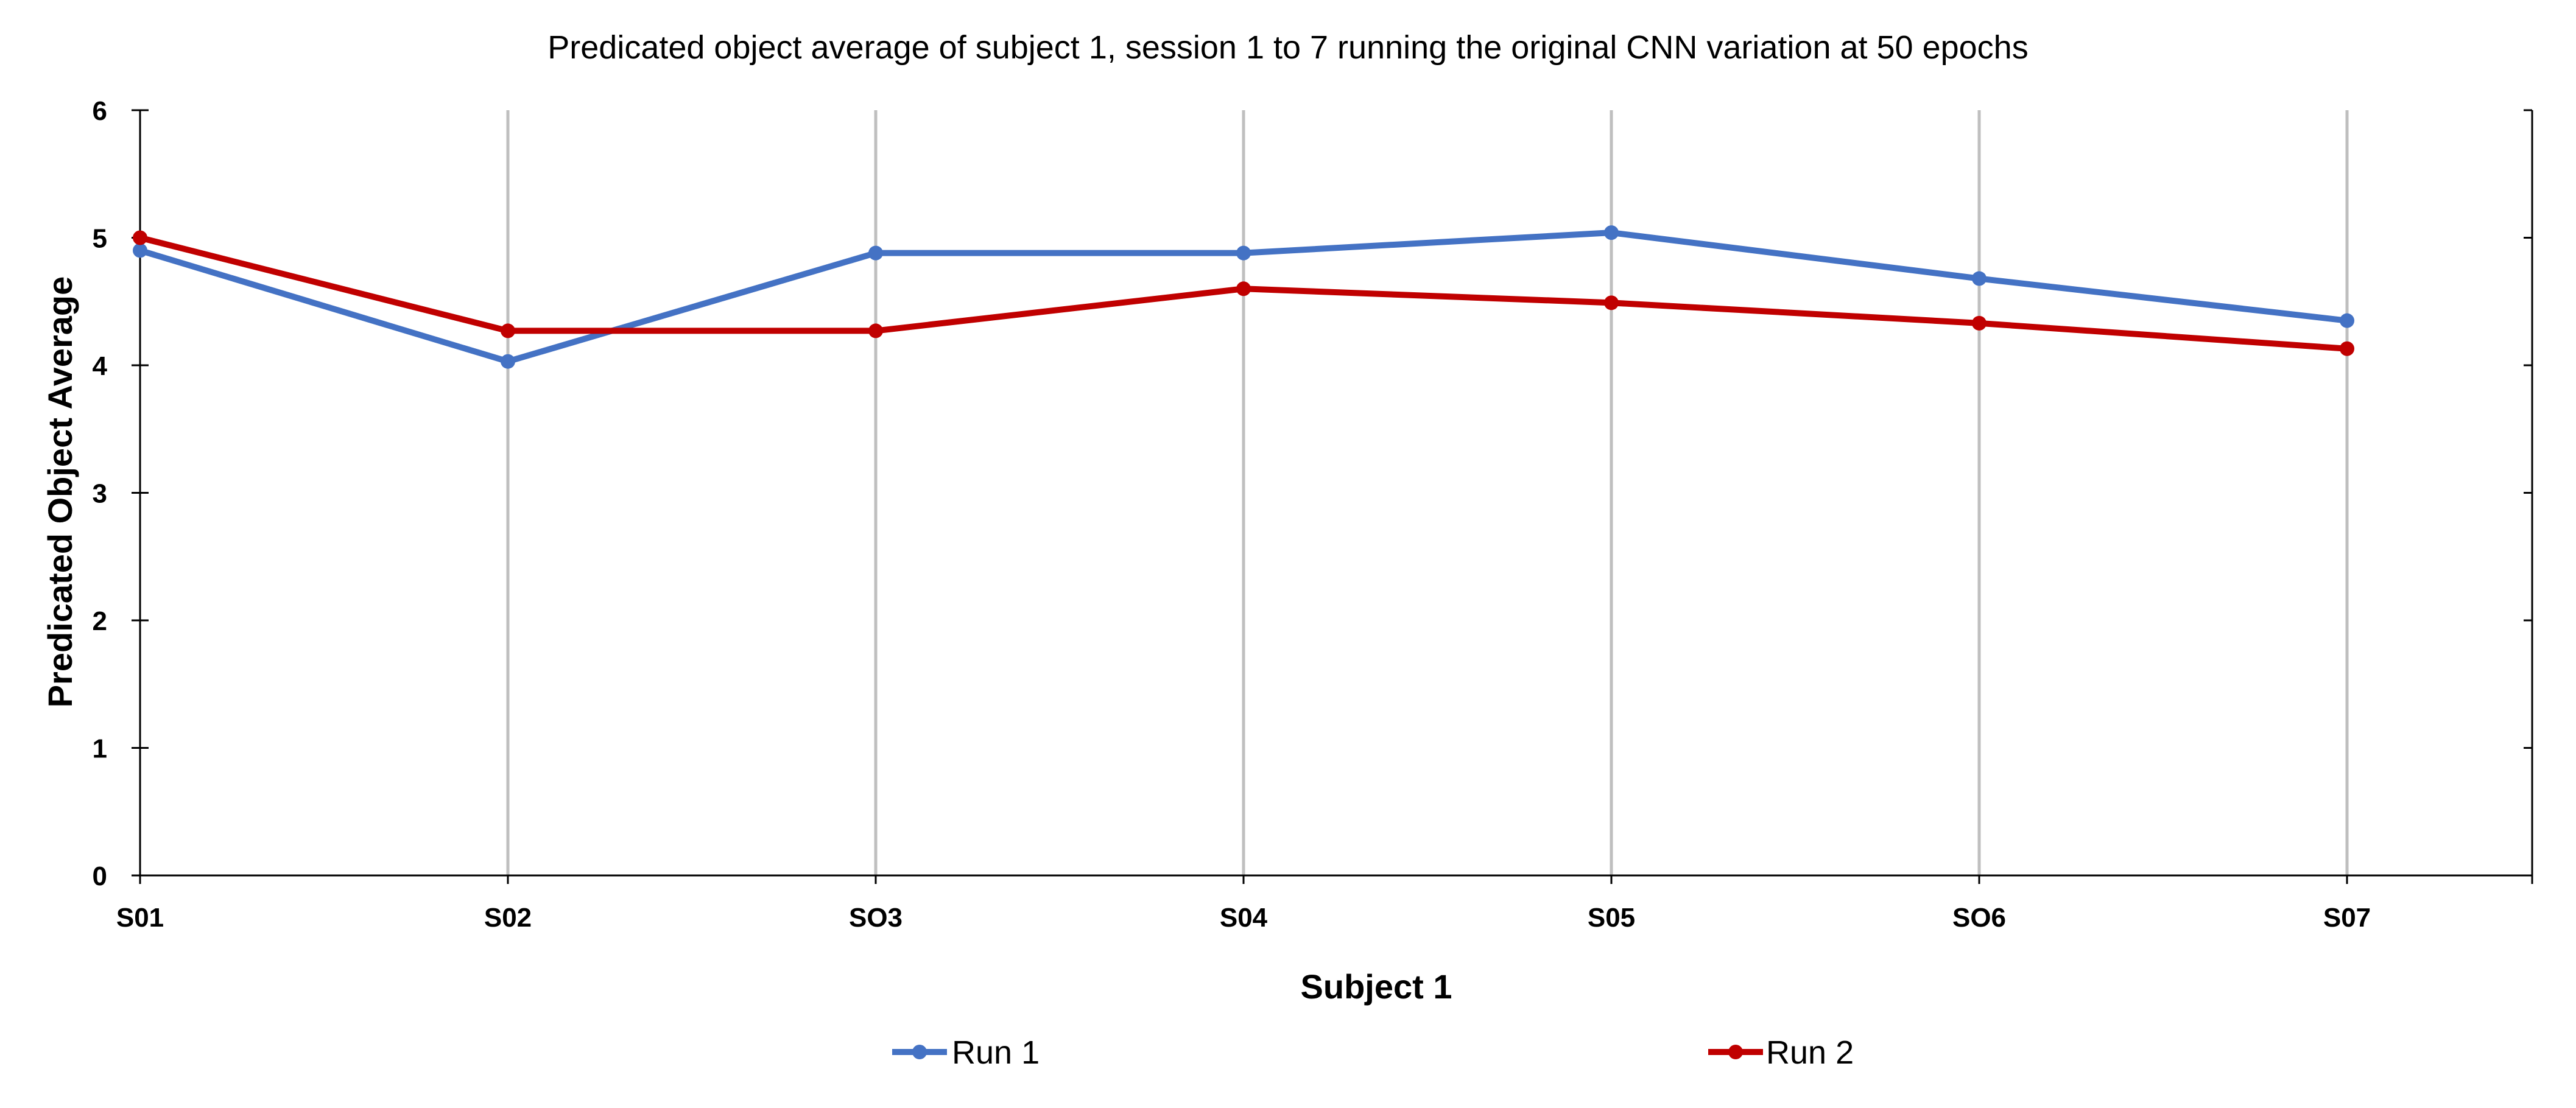  What do you see at coordinates (1611, 232) in the screenshot?
I see `data-point-run-1-s05` at bounding box center [1611, 232].